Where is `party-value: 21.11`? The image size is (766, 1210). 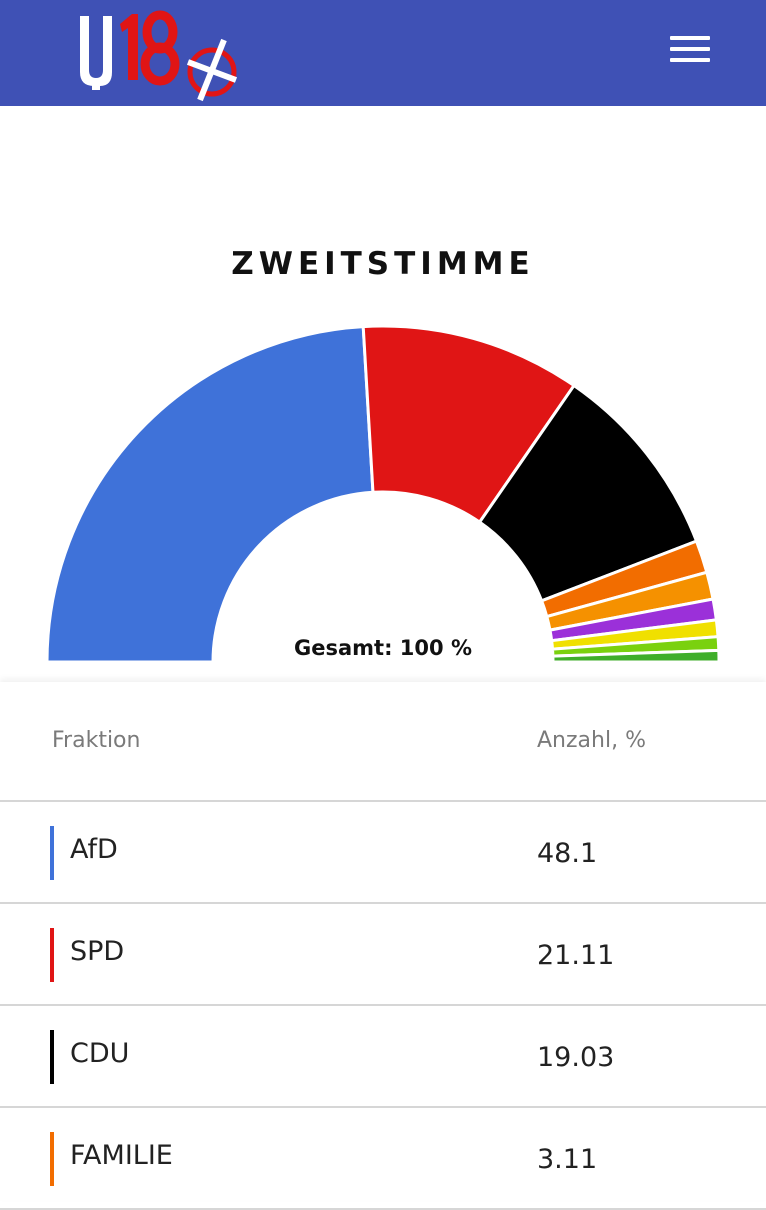 party-value: 21.11 is located at coordinates (576, 955).